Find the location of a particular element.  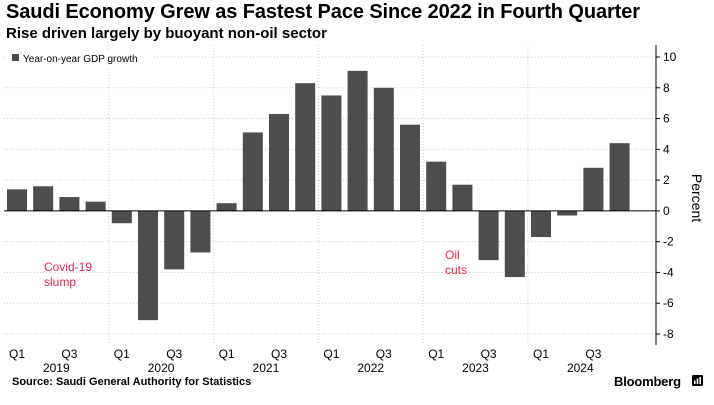

bar-2021-q4 is located at coordinates (305, 147).